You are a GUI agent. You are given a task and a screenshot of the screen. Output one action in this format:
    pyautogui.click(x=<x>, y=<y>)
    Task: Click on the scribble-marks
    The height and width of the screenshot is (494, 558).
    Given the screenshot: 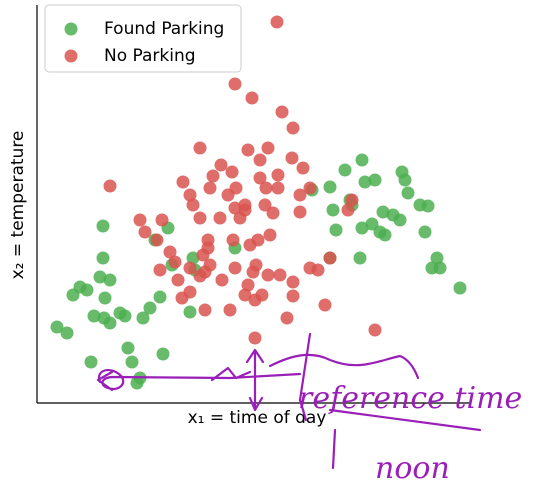 What is the action you would take?
    pyautogui.click(x=346, y=401)
    